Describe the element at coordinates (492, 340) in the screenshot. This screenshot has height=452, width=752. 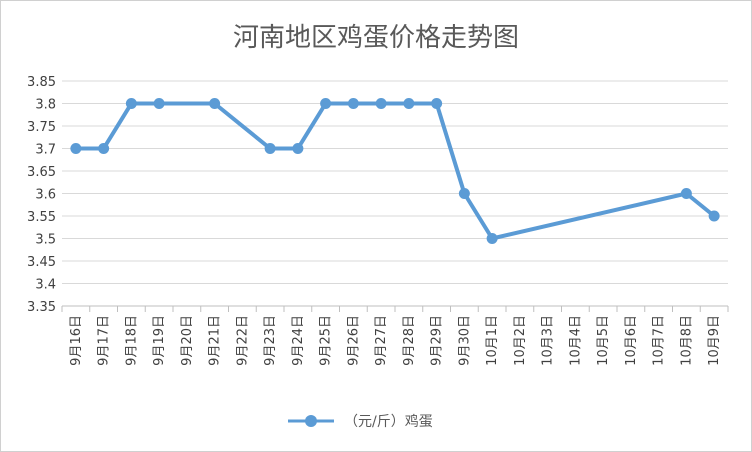
I see `x-tick-label: 10月1日` at that location.